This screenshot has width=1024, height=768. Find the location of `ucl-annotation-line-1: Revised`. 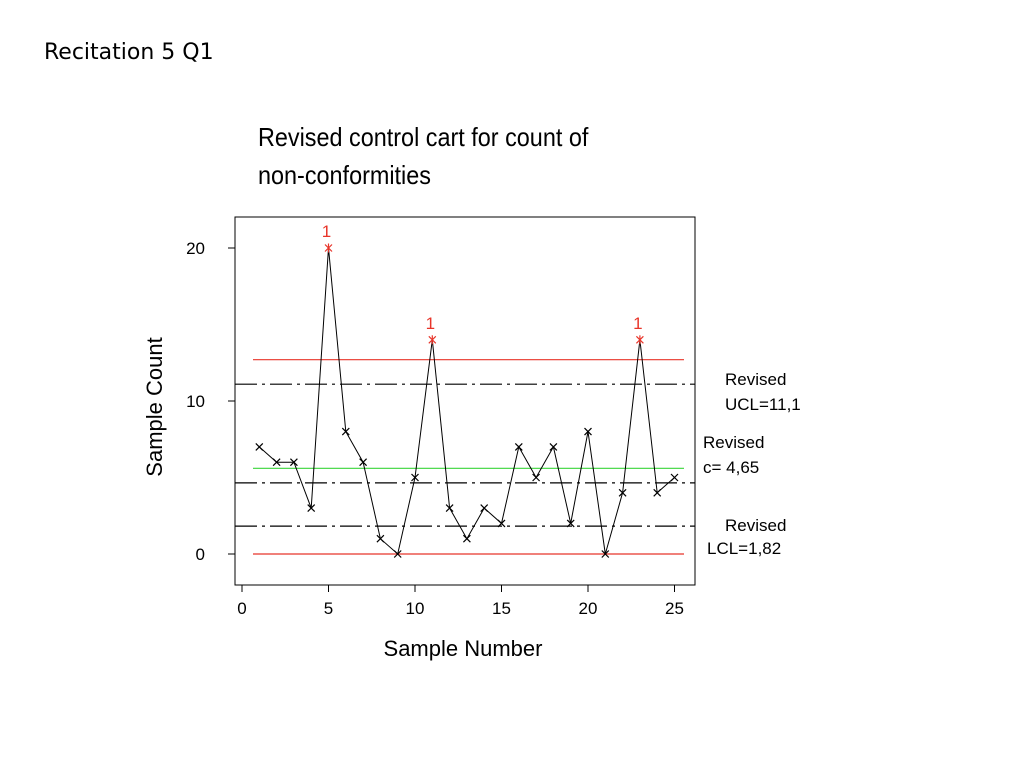

ucl-annotation-line-1: Revised is located at coordinates (755, 379).